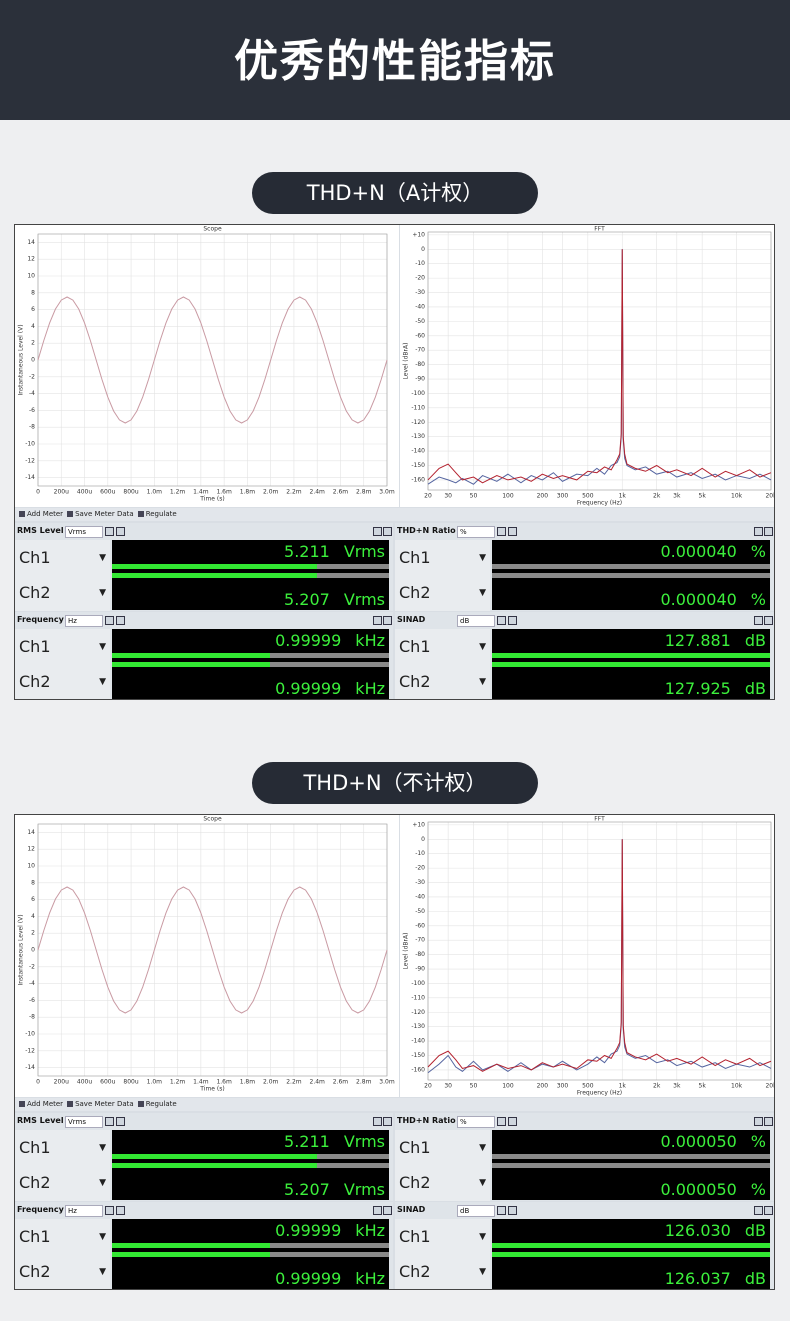 This screenshot has width=790, height=1321. What do you see at coordinates (212, 229) in the screenshot?
I see `chart-title: Scope` at bounding box center [212, 229].